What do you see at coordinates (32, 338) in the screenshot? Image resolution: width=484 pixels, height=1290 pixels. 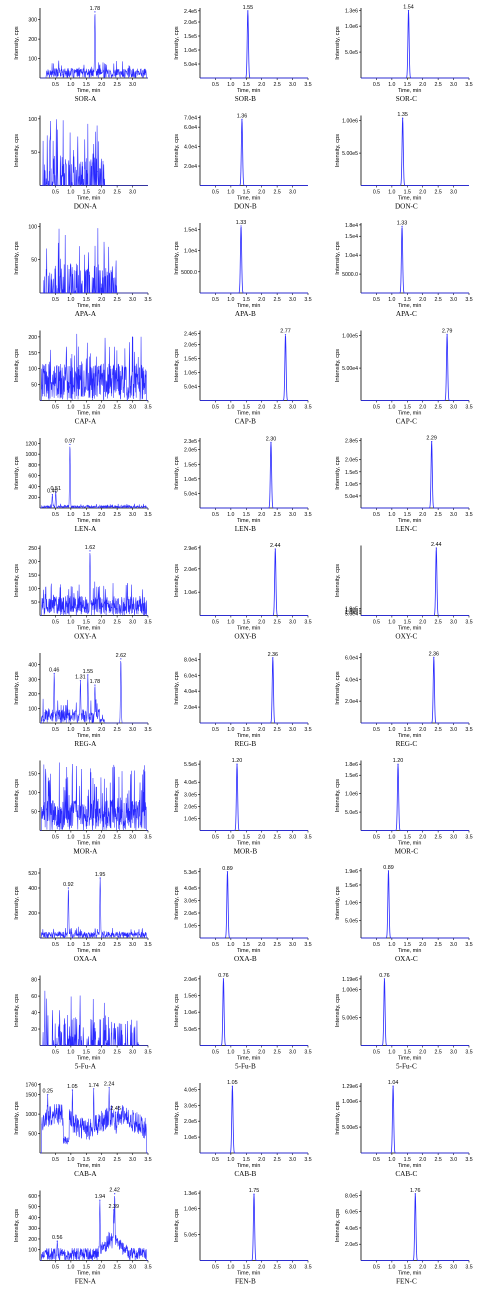 I see `y-tick-label: 200` at bounding box center [32, 338].